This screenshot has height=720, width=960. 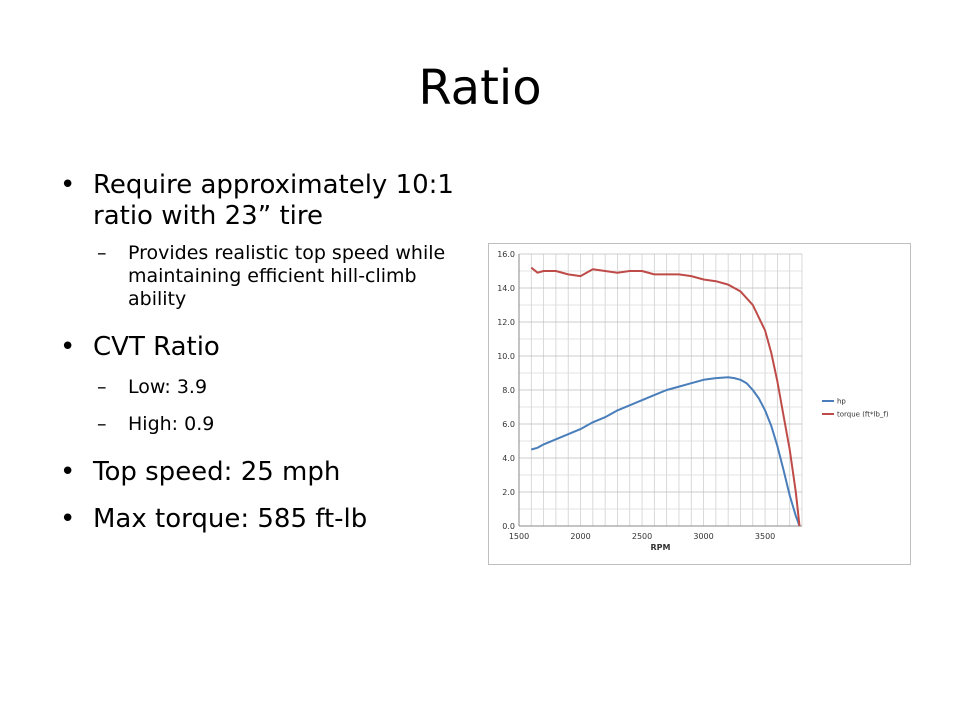 What do you see at coordinates (217, 472) in the screenshot?
I see `bullet-text: Top speed: 25 mph` at bounding box center [217, 472].